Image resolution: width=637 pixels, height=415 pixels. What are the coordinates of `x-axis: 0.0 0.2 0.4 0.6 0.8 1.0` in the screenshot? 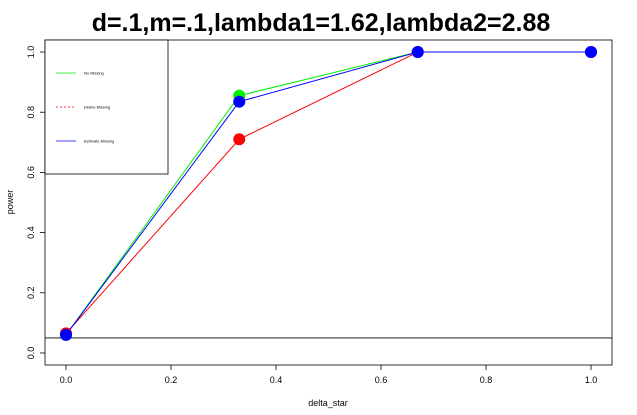 It's located at (329, 375).